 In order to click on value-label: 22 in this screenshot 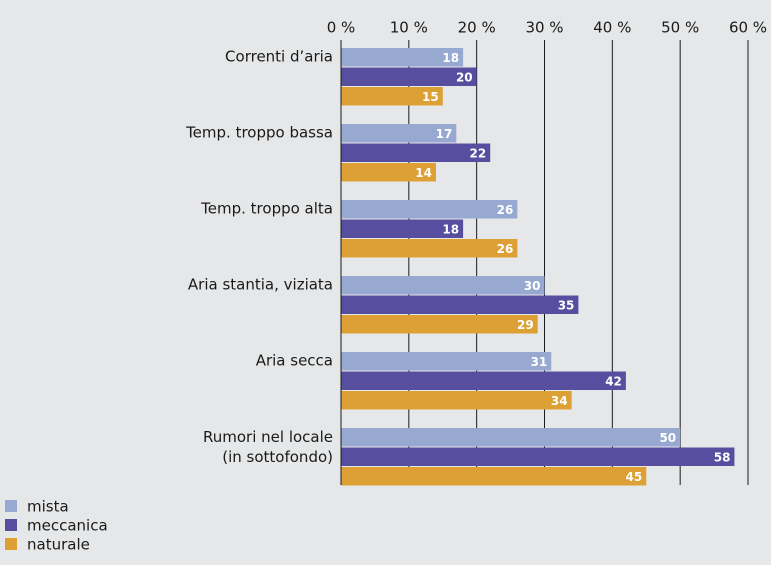, I will do `click(478, 153)`.